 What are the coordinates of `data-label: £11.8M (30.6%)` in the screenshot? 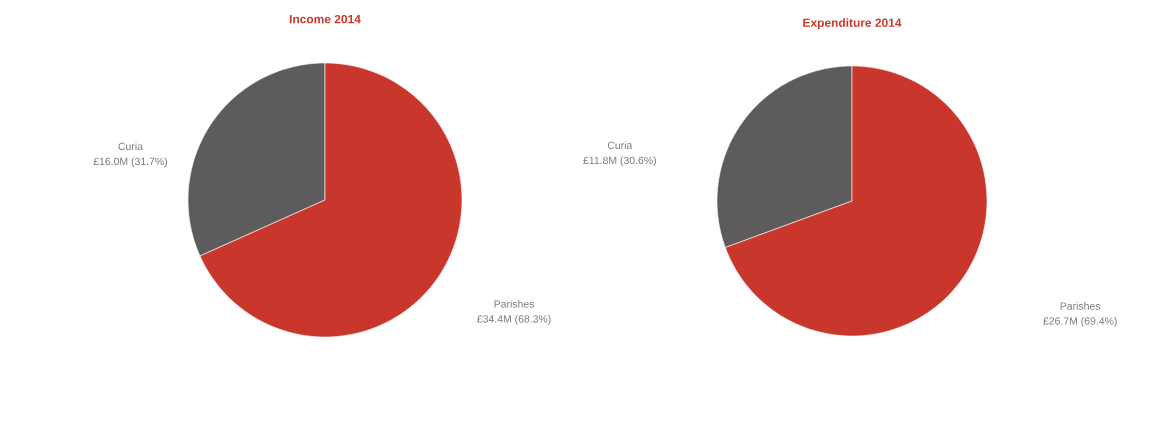 It's located at (619, 161).